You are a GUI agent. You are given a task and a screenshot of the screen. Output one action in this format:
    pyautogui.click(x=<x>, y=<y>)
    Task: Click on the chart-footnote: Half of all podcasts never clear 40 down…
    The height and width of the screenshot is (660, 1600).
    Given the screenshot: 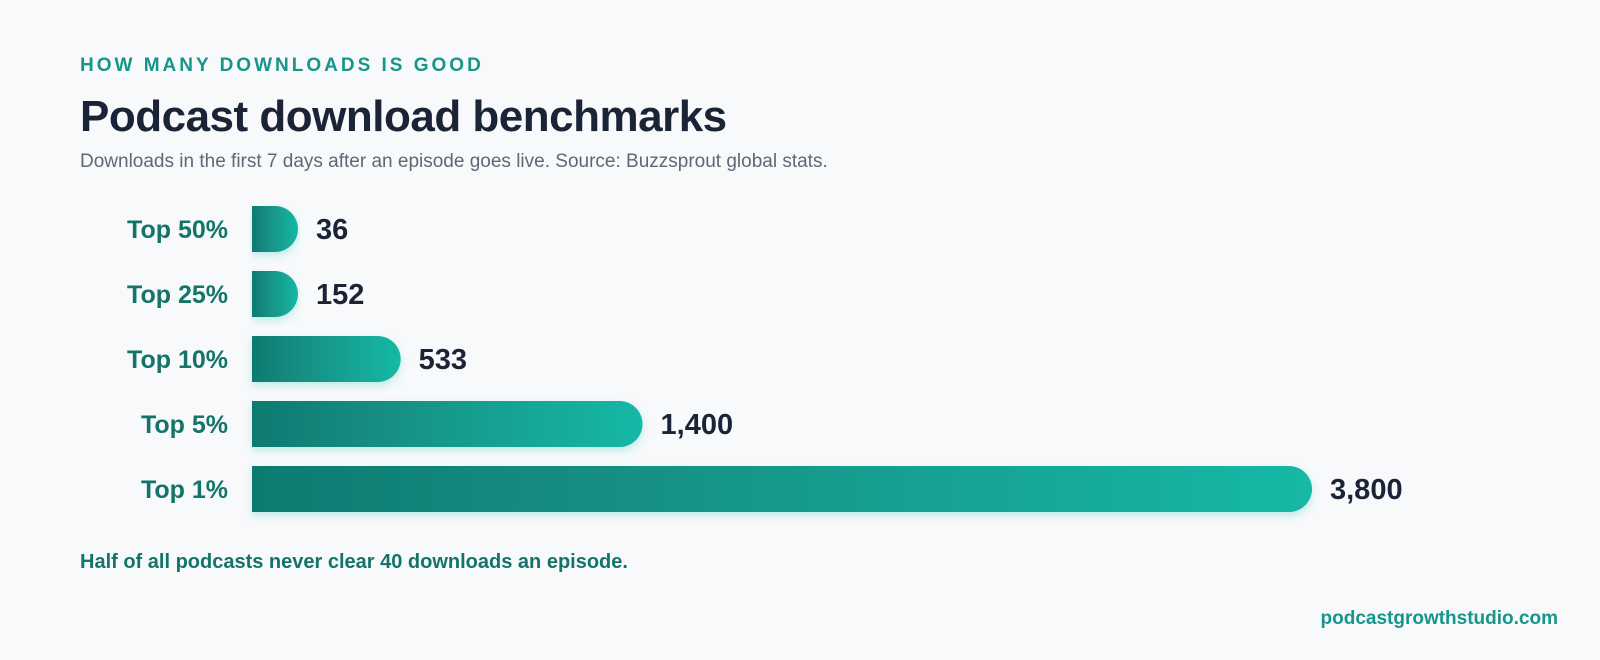 What is the action you would take?
    pyautogui.click(x=354, y=562)
    